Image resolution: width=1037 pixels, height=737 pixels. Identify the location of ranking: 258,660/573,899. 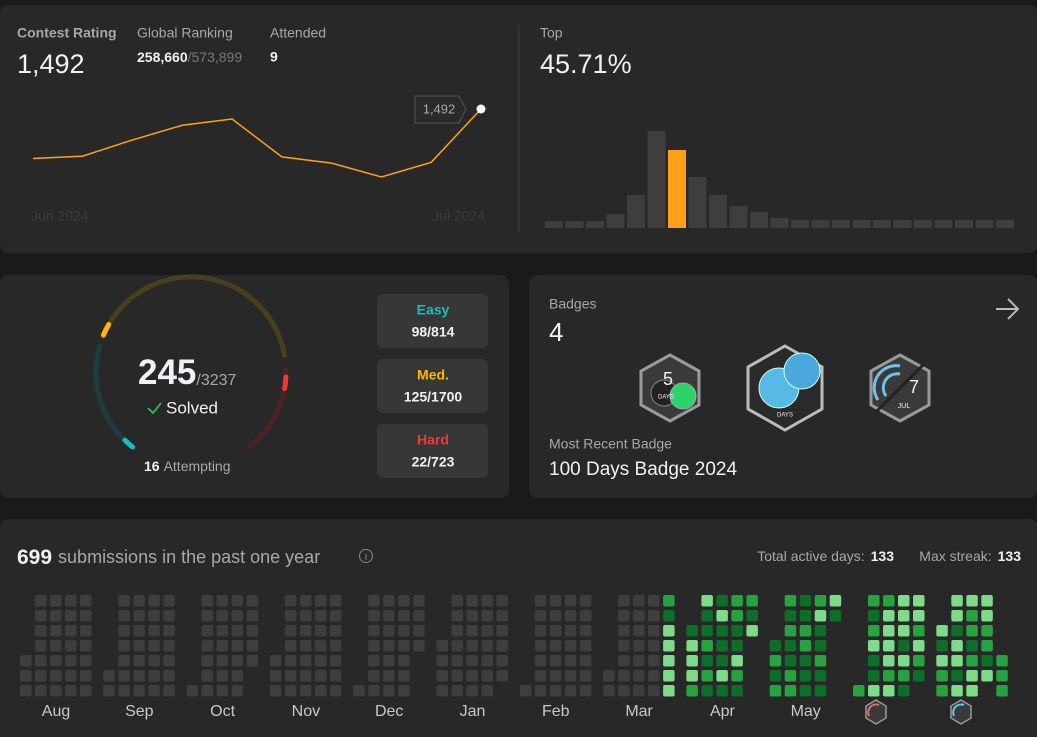
(189, 57).